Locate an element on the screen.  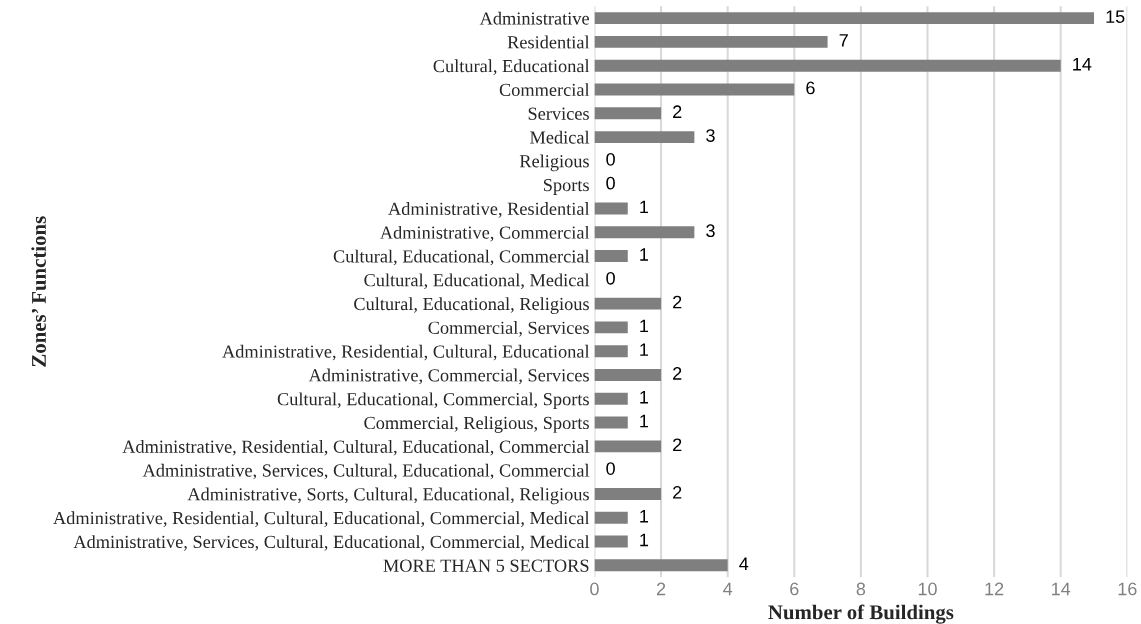
y-tick-label: Administrative, Commercial is located at coordinates (485, 233).